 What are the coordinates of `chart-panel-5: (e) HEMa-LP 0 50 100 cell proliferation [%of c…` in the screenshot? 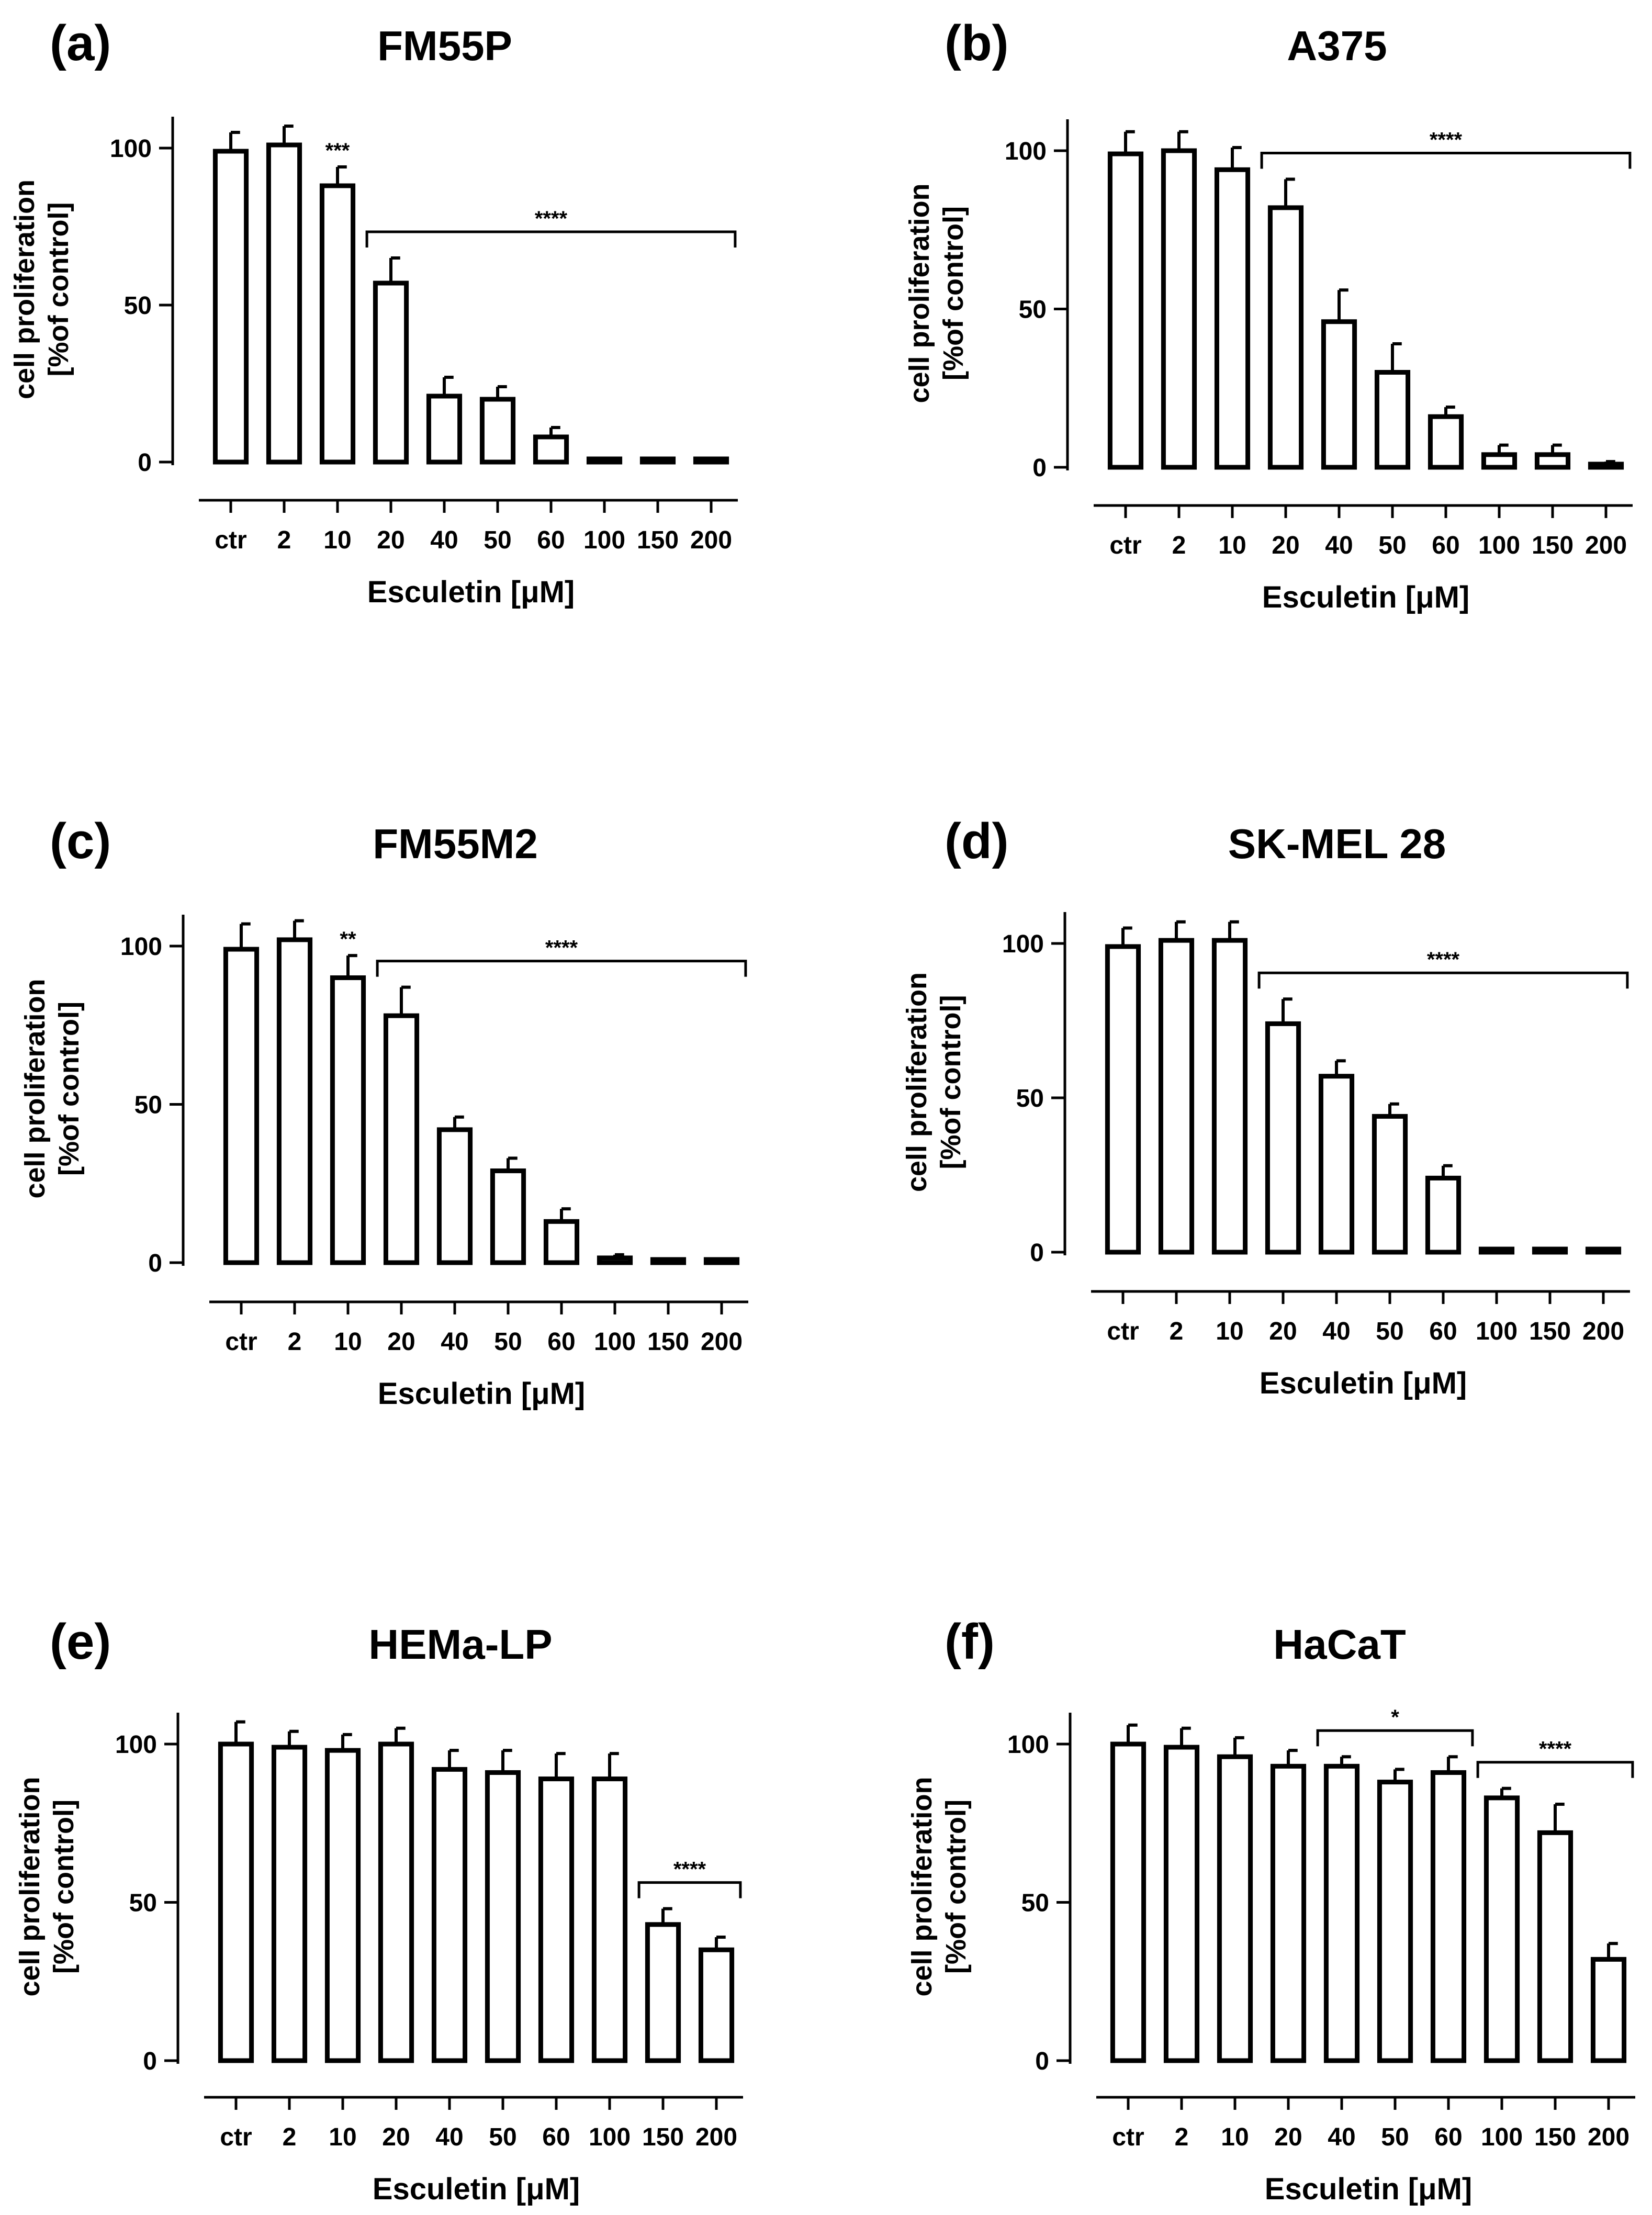 It's located at (379, 1910).